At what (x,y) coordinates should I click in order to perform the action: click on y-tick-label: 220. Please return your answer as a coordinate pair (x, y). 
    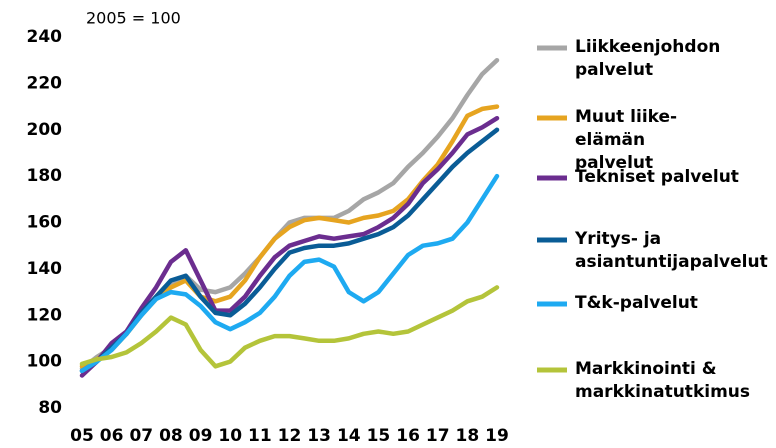
    Looking at the image, I should click on (45, 83).